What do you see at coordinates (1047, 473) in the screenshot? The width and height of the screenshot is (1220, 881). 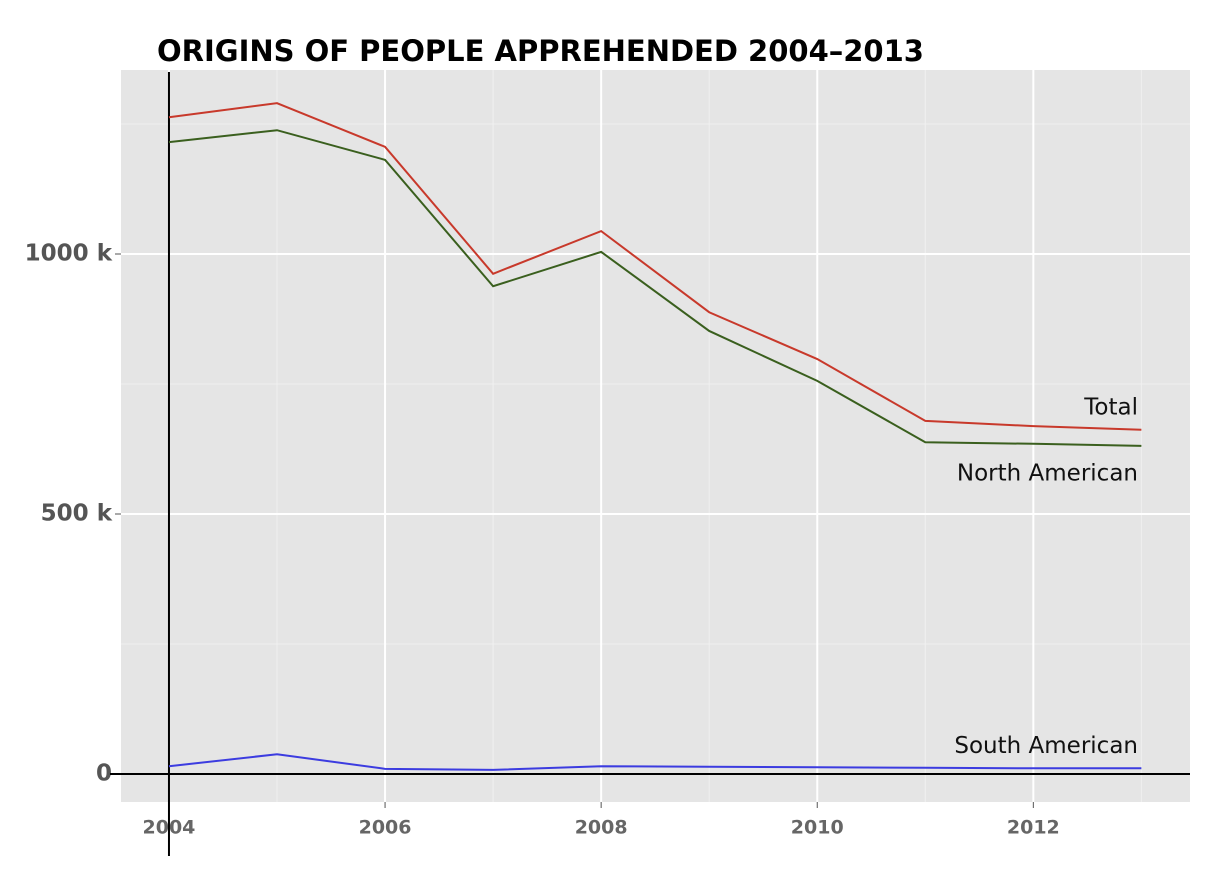 I see `series-label: North American` at bounding box center [1047, 473].